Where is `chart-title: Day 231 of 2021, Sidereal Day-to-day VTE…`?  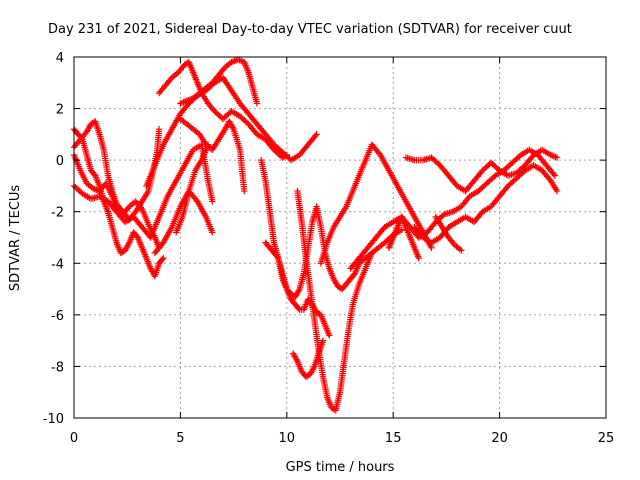 chart-title: Day 231 of 2021, Sidereal Day-to-day VTE… is located at coordinates (310, 29).